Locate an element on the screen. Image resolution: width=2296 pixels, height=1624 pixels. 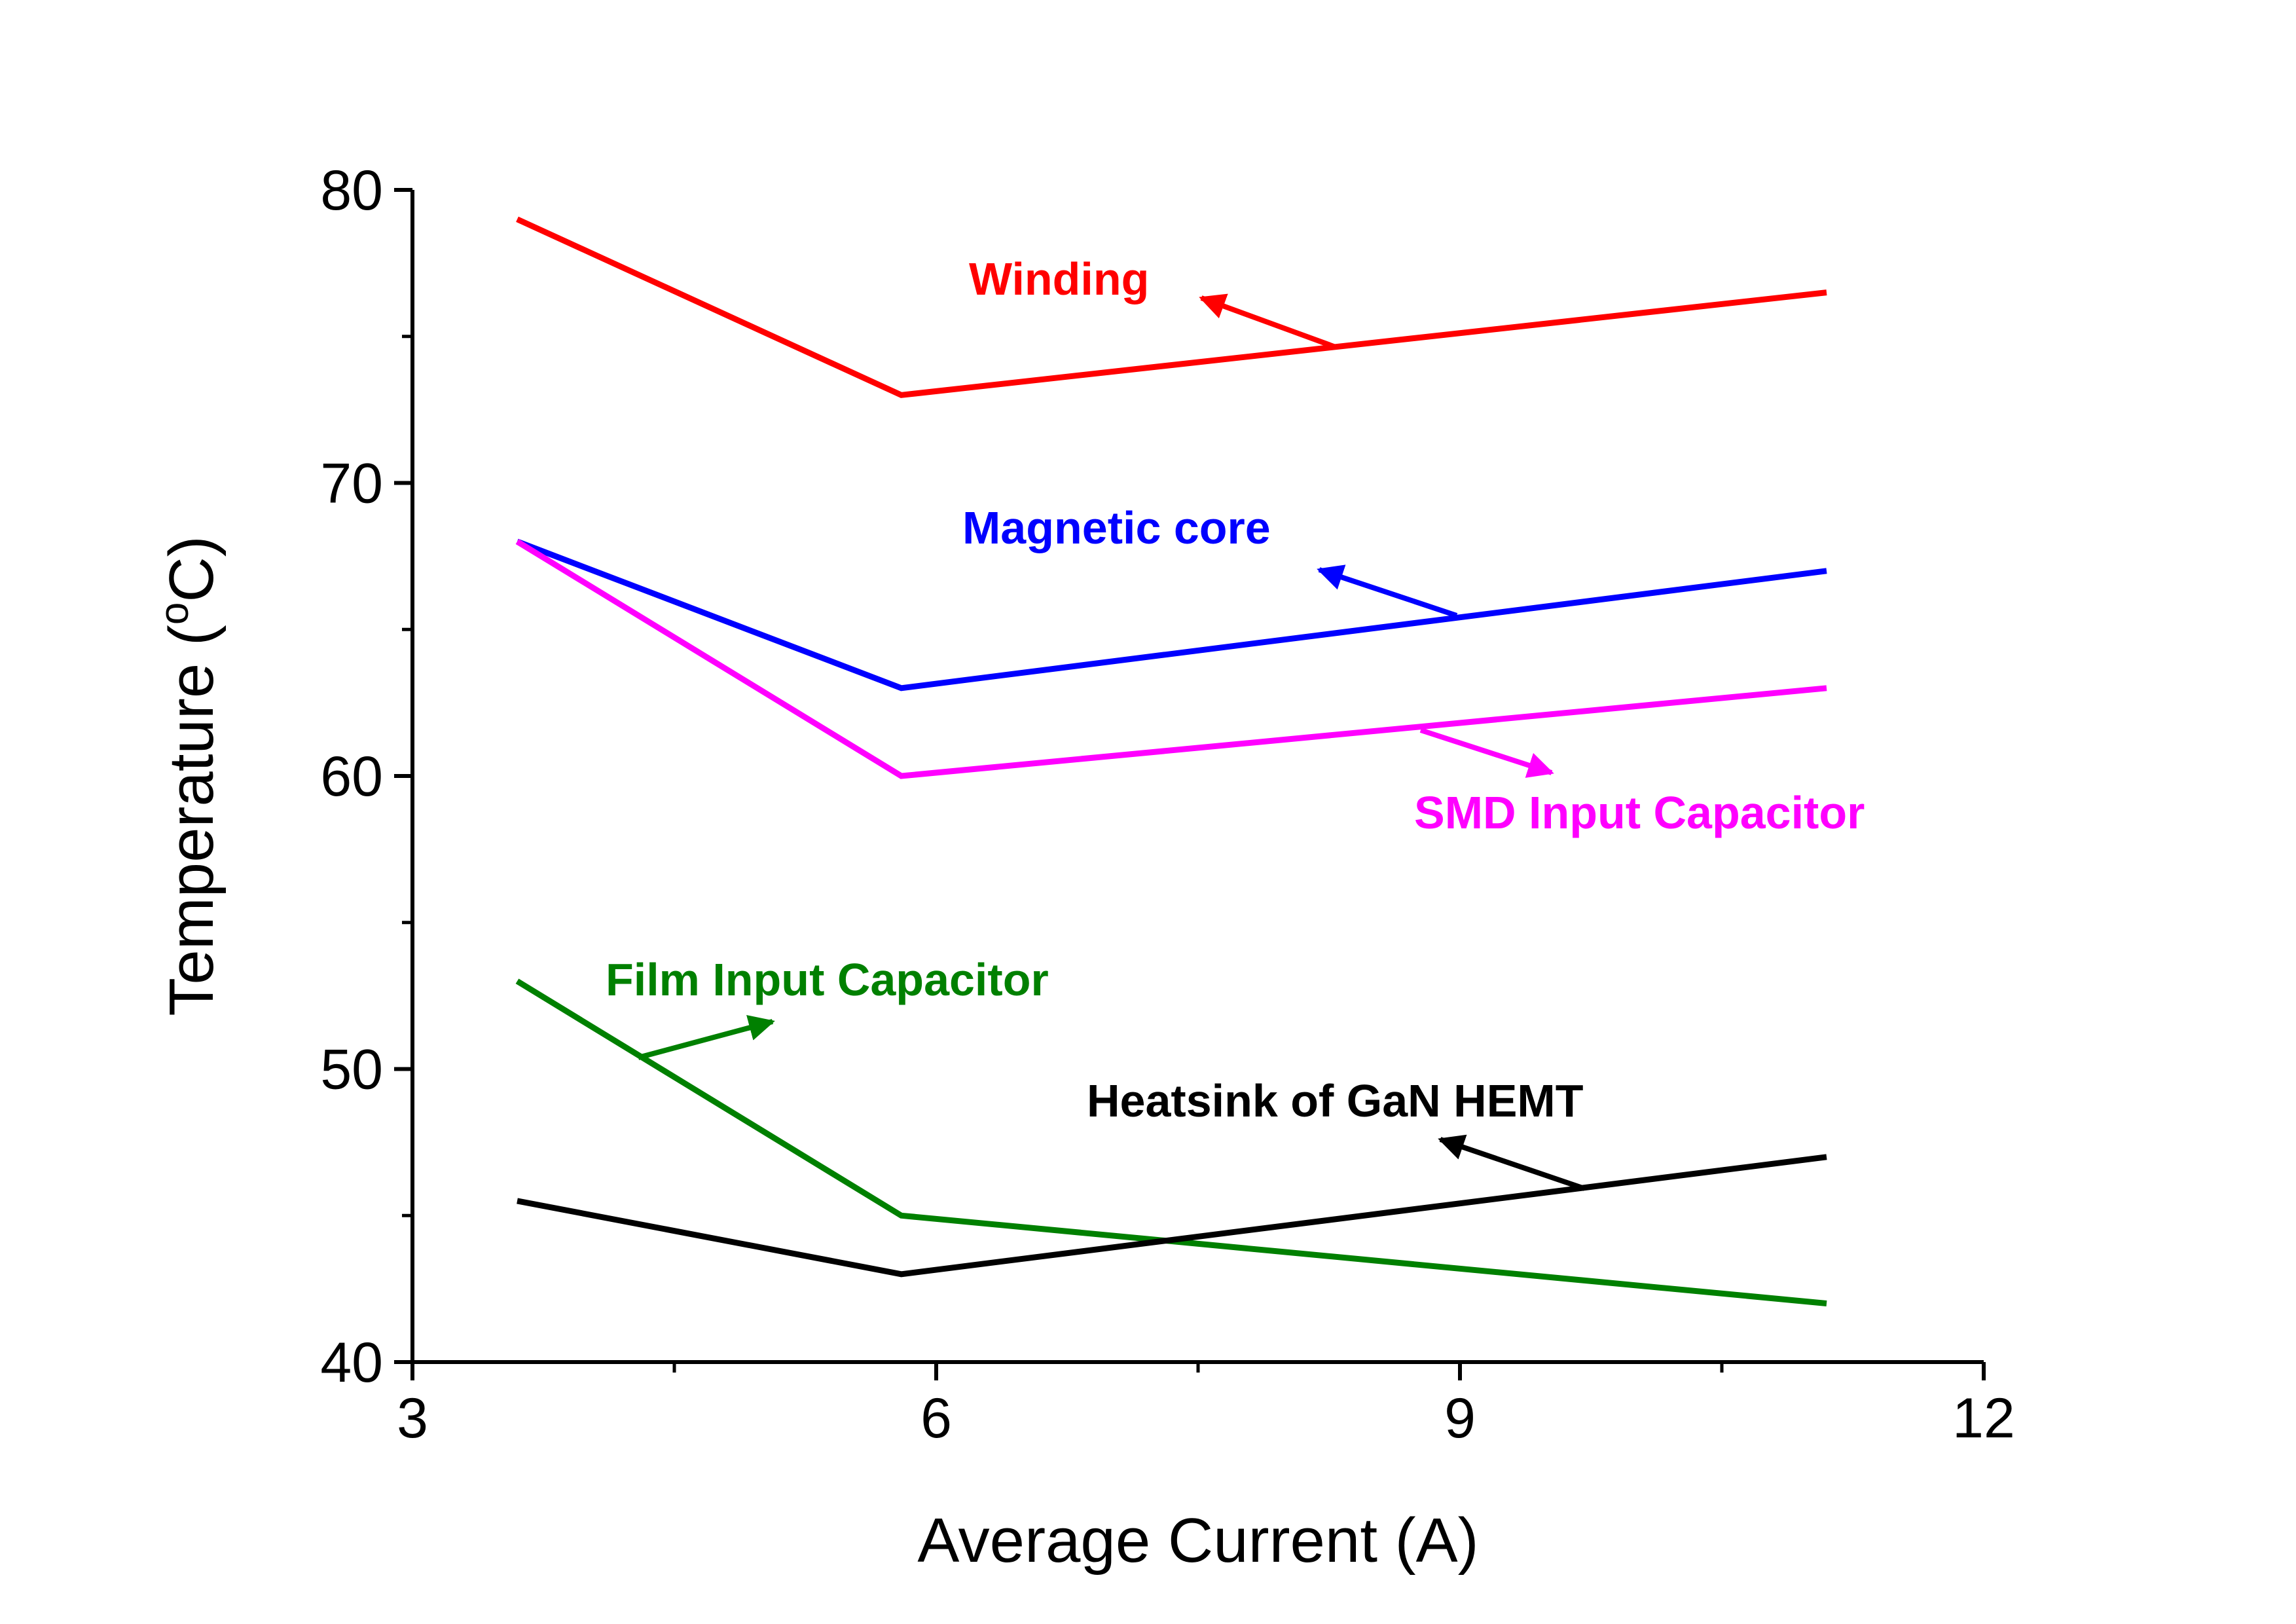
winding-label: Winding is located at coordinates (1059, 278).